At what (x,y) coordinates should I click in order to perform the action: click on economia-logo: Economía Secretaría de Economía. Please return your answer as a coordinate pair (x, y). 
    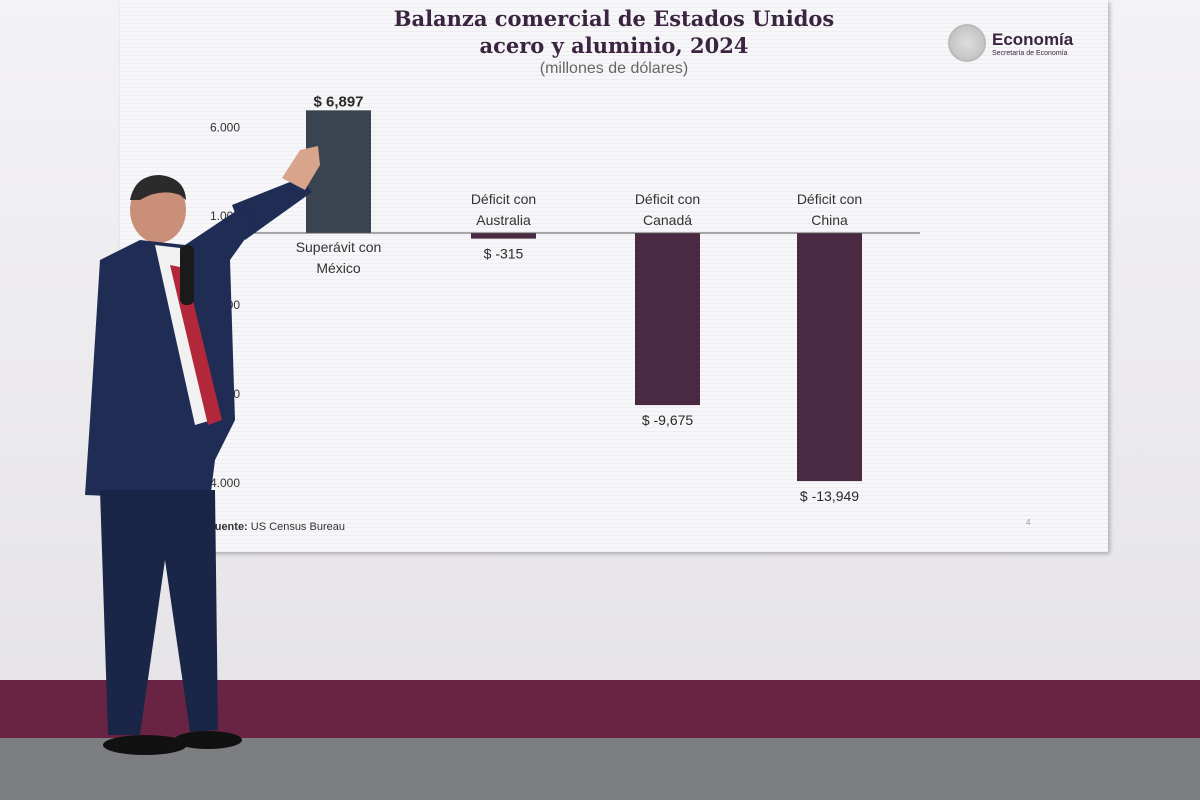
    Looking at the image, I should click on (1010, 43).